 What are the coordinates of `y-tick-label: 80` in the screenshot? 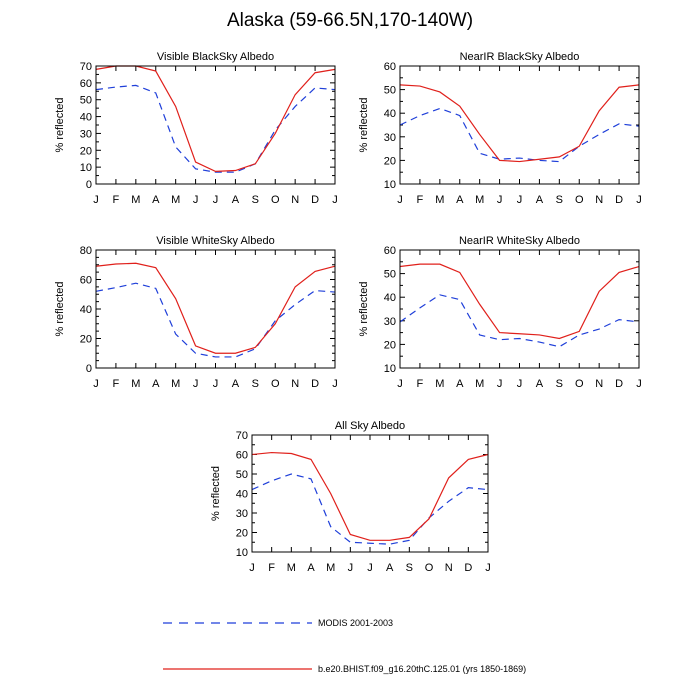 It's located at (86, 251).